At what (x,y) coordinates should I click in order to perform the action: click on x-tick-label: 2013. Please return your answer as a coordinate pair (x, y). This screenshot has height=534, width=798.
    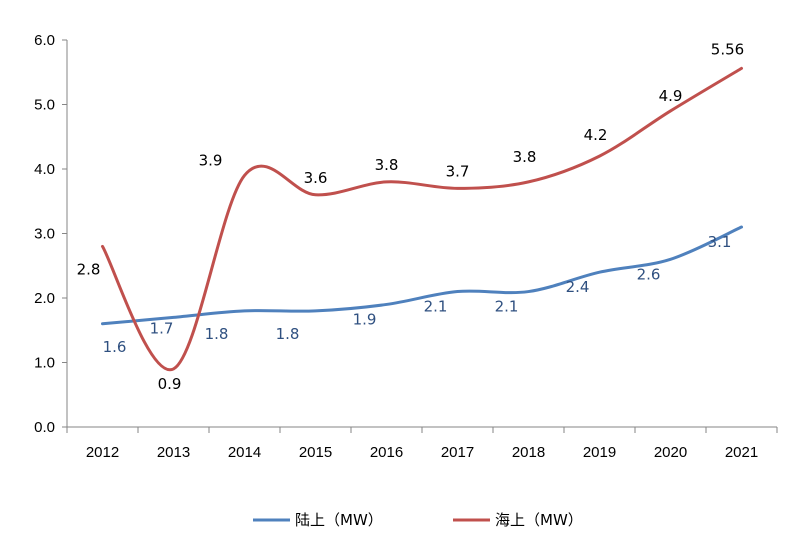
    Looking at the image, I should click on (173, 452).